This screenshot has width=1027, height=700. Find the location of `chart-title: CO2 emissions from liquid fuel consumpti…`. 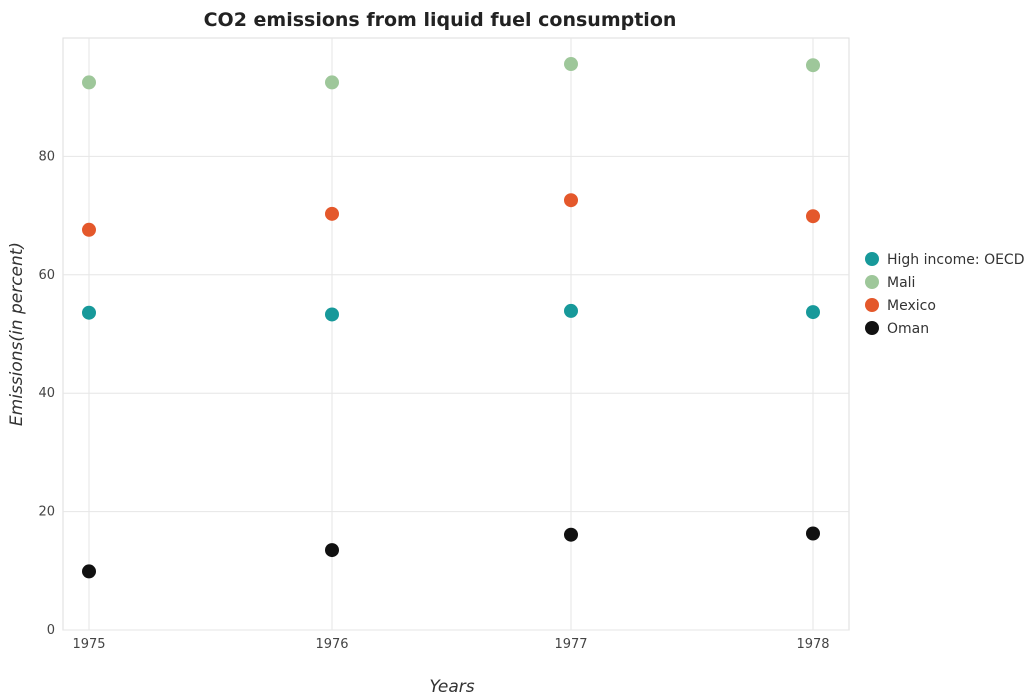

chart-title: CO2 emissions from liquid fuel consumpti… is located at coordinates (440, 20).